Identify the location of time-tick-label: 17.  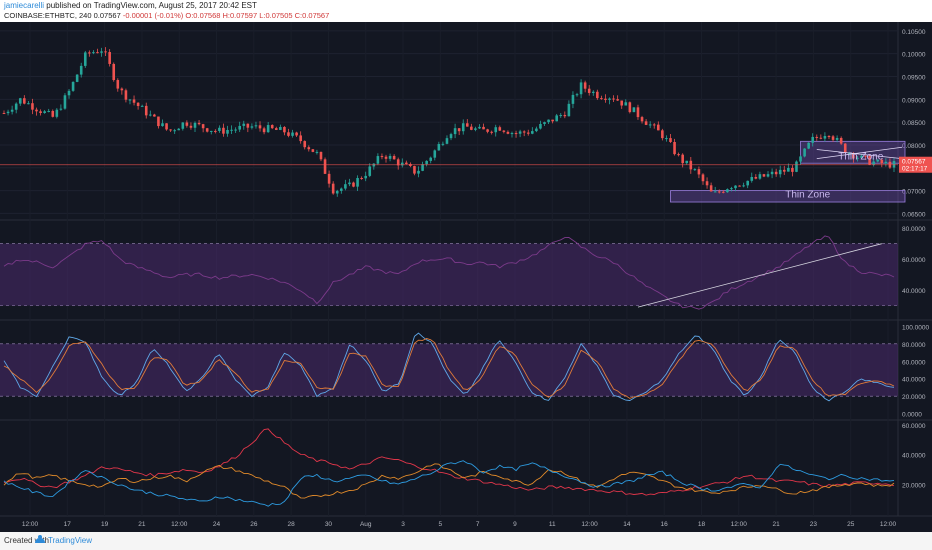
(68, 524).